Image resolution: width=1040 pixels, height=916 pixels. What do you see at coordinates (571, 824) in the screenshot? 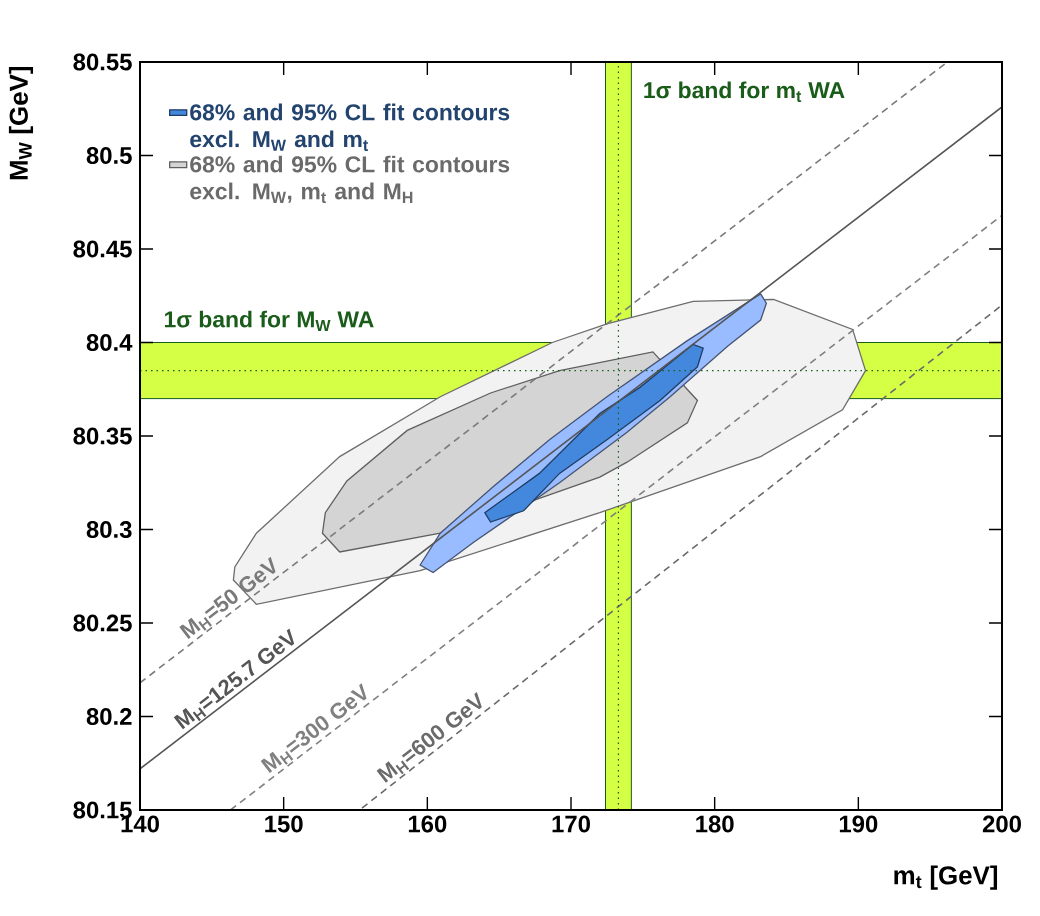
I see `x-tick-label: 170` at bounding box center [571, 824].